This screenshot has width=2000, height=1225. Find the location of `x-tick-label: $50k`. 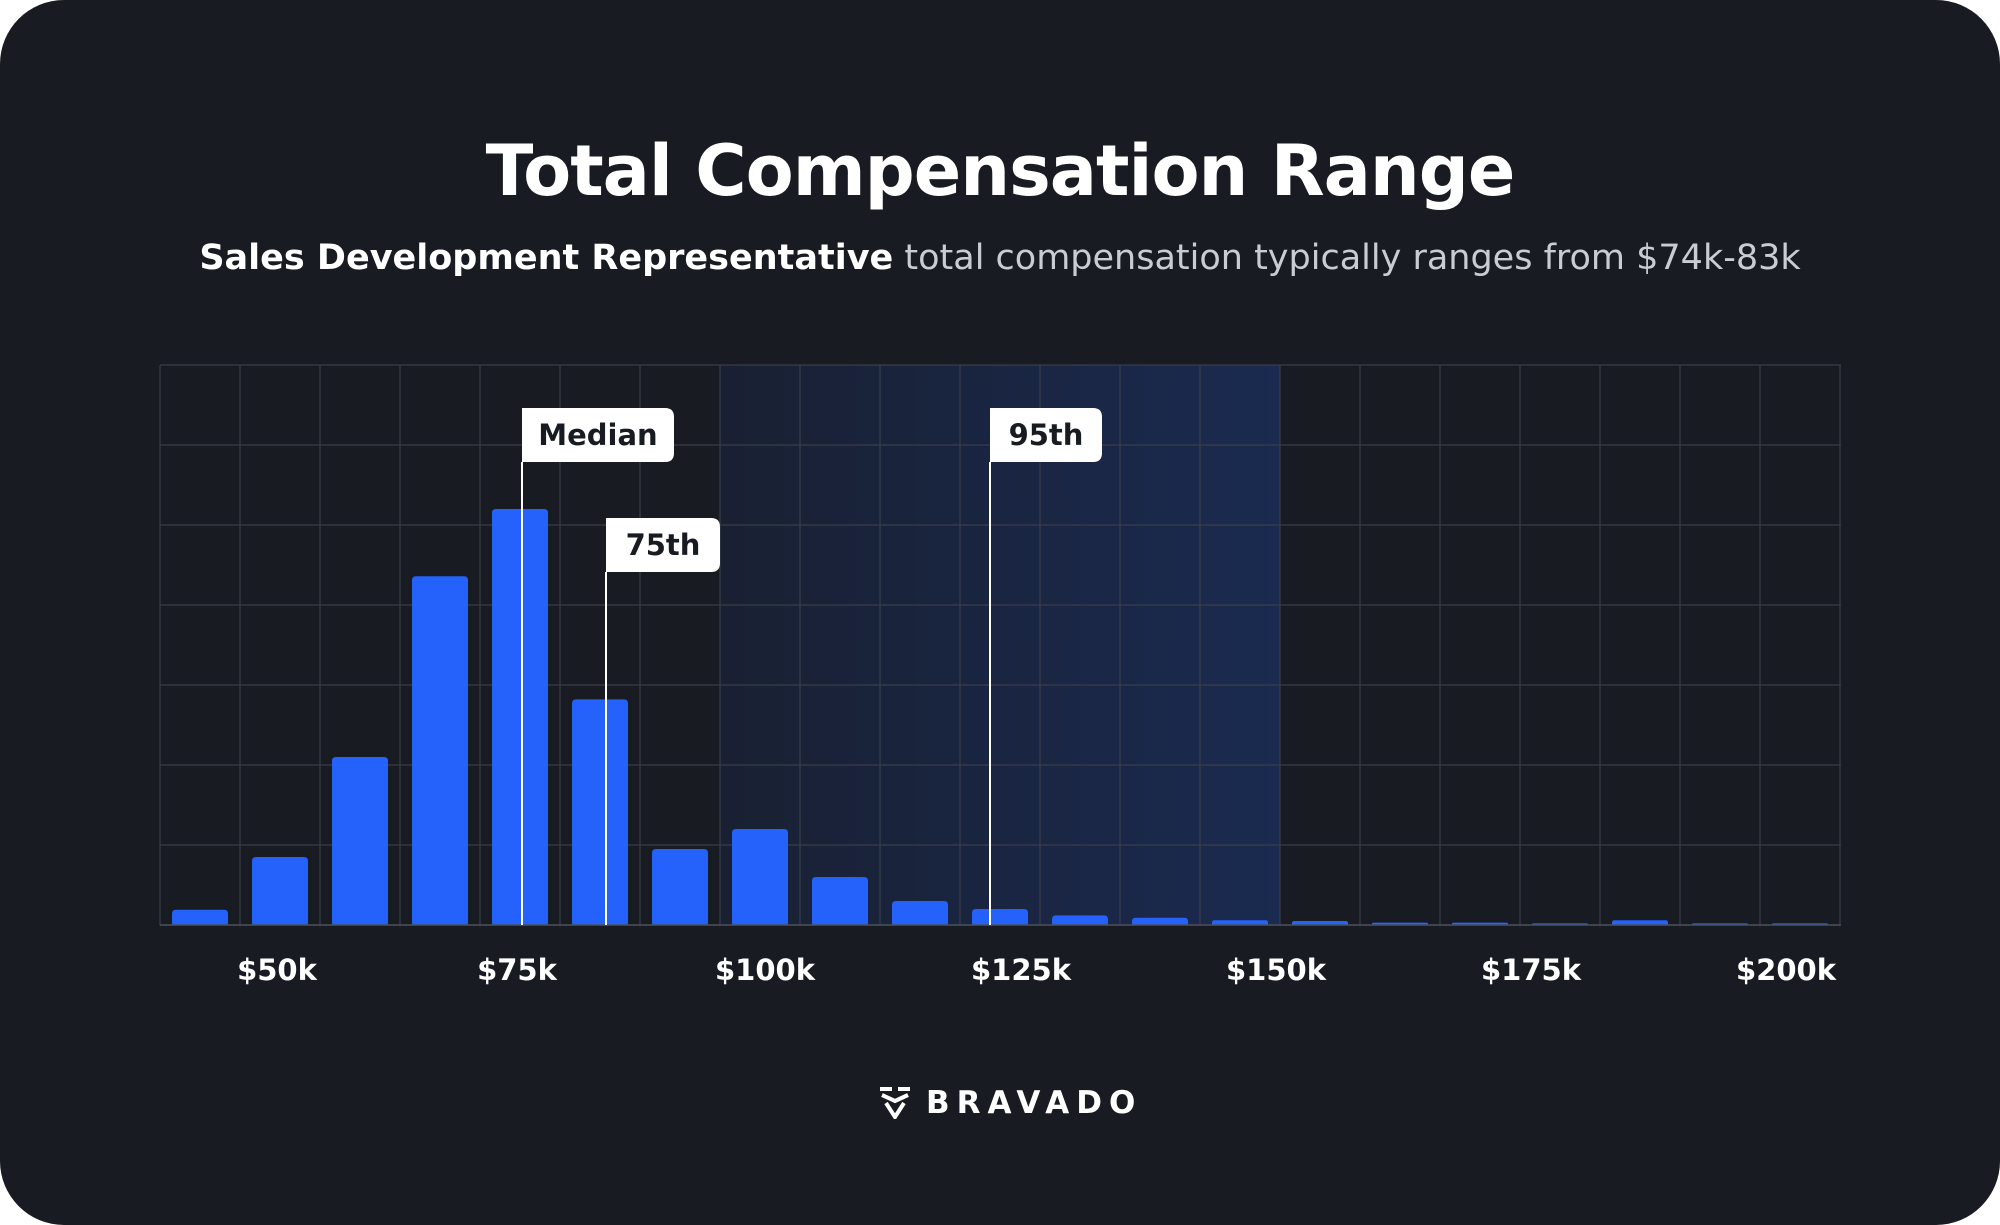

x-tick-label: $50k is located at coordinates (277, 970).